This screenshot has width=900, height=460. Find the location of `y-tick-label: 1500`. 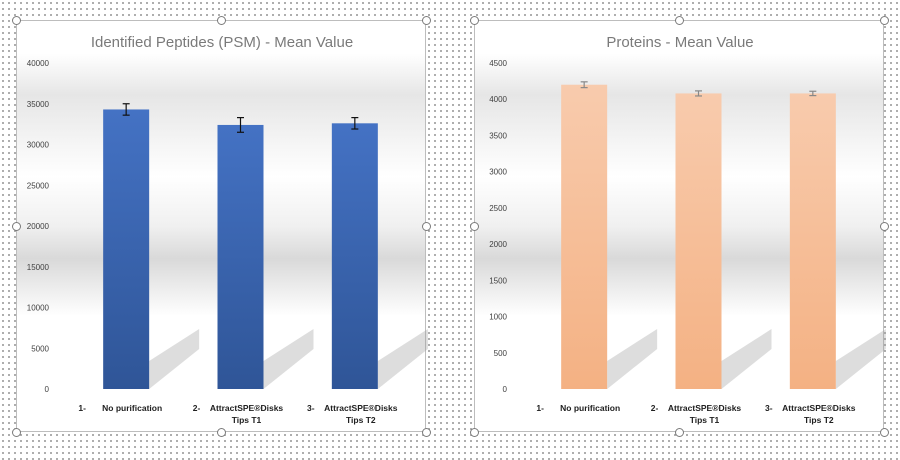

y-tick-label: 1500 is located at coordinates (498, 280).